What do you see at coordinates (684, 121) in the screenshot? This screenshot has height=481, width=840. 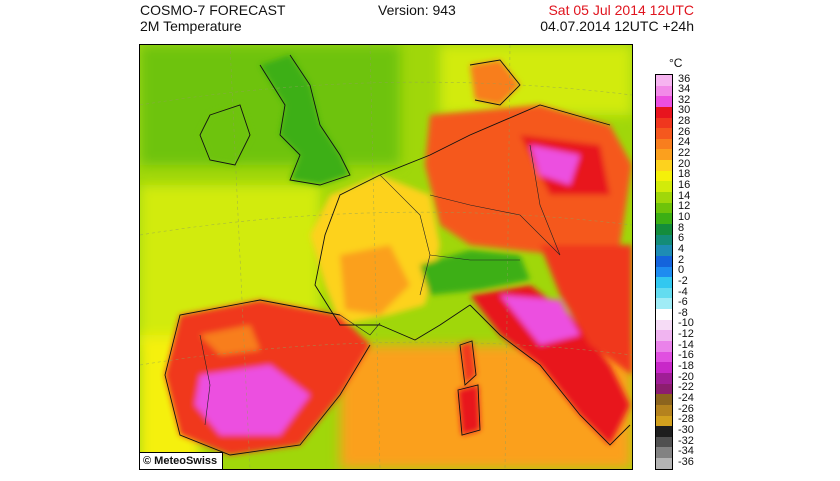 I see `legend-label: 28` at bounding box center [684, 121].